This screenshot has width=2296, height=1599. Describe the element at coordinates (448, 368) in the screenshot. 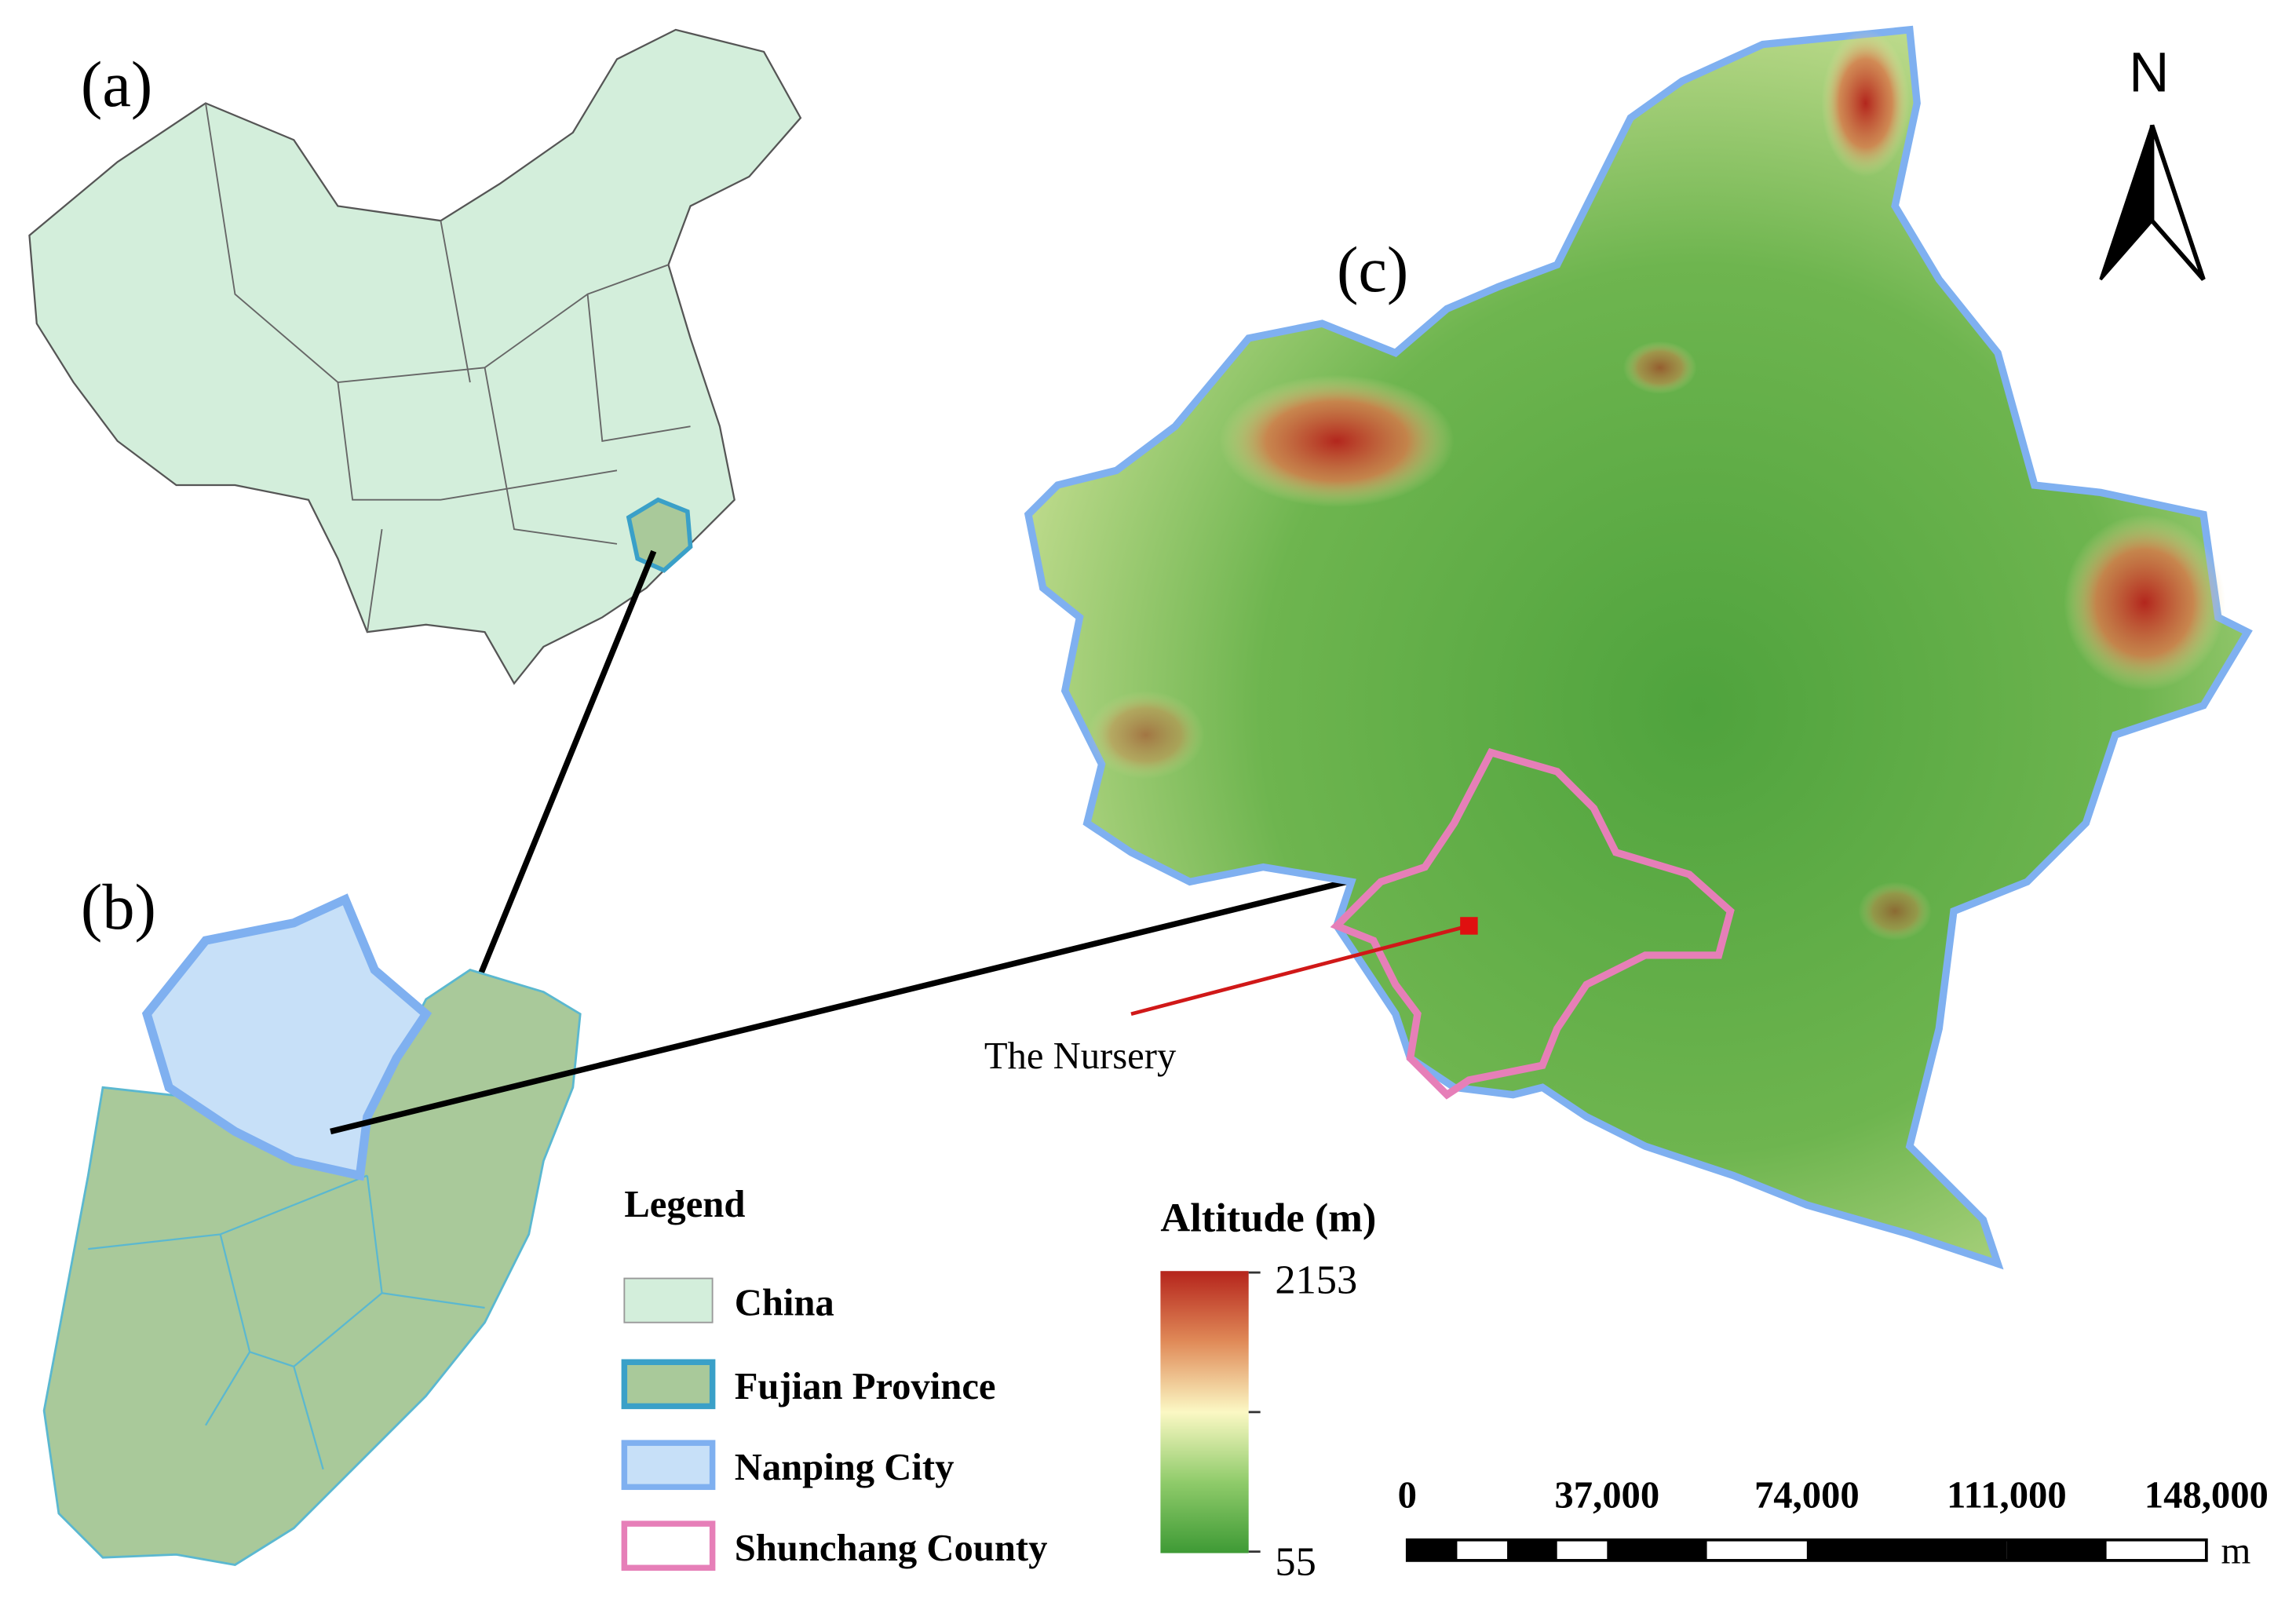

I see `province-borders` at that location.